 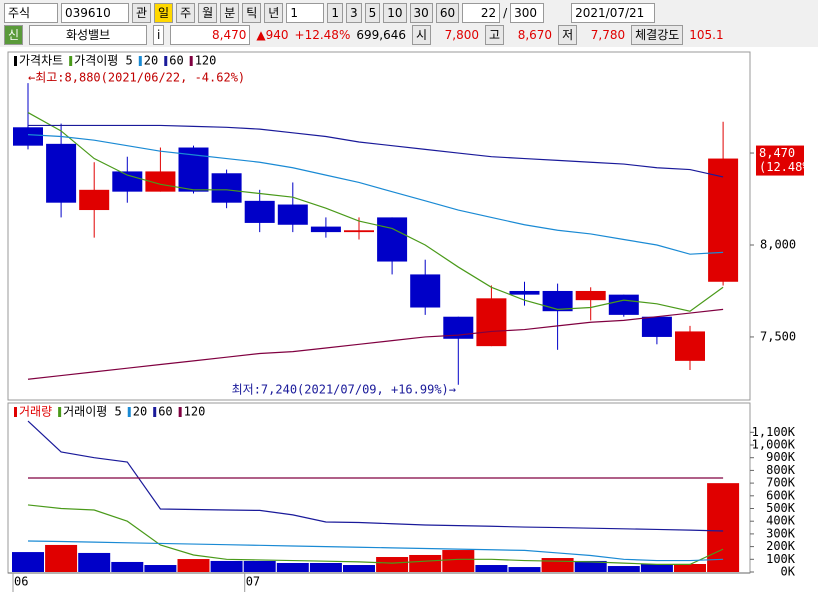 What do you see at coordinates (781, 533) in the screenshot?
I see `y-tick-label: 300K` at bounding box center [781, 533].